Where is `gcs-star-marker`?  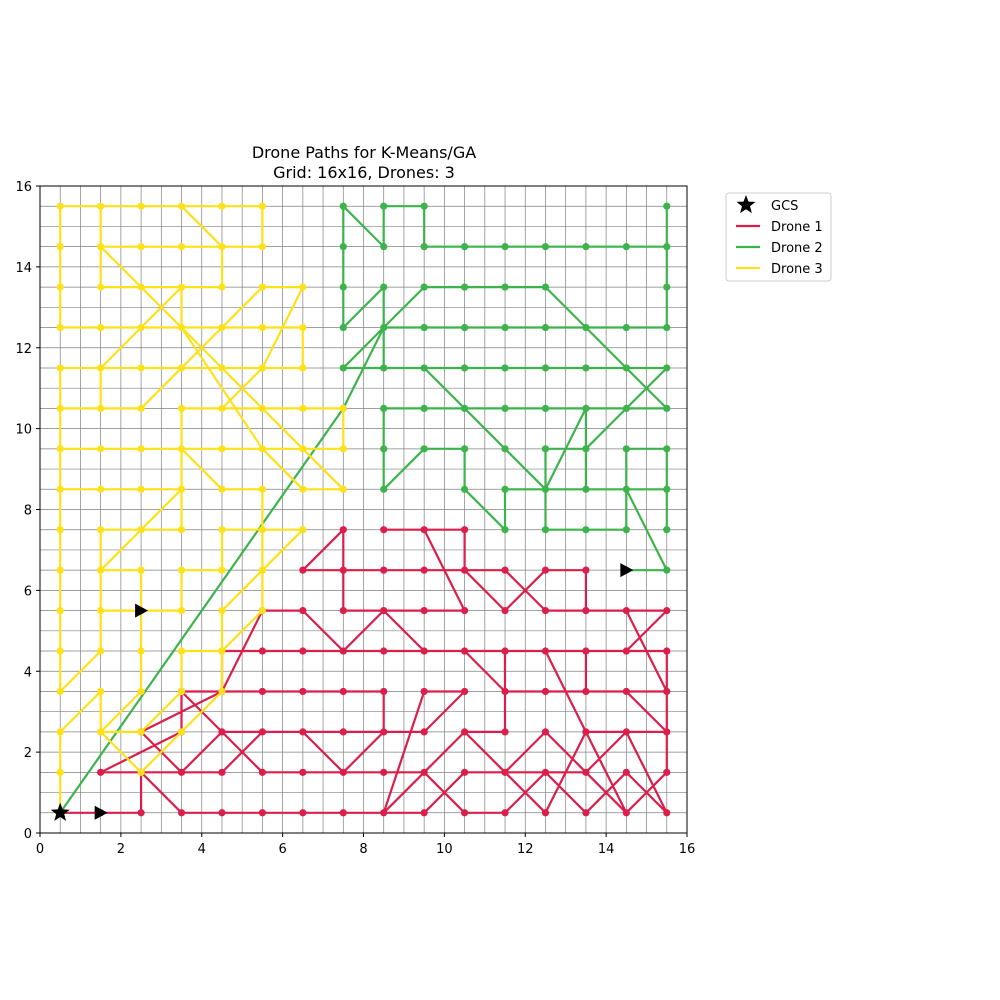
gcs-star-marker is located at coordinates (60, 811).